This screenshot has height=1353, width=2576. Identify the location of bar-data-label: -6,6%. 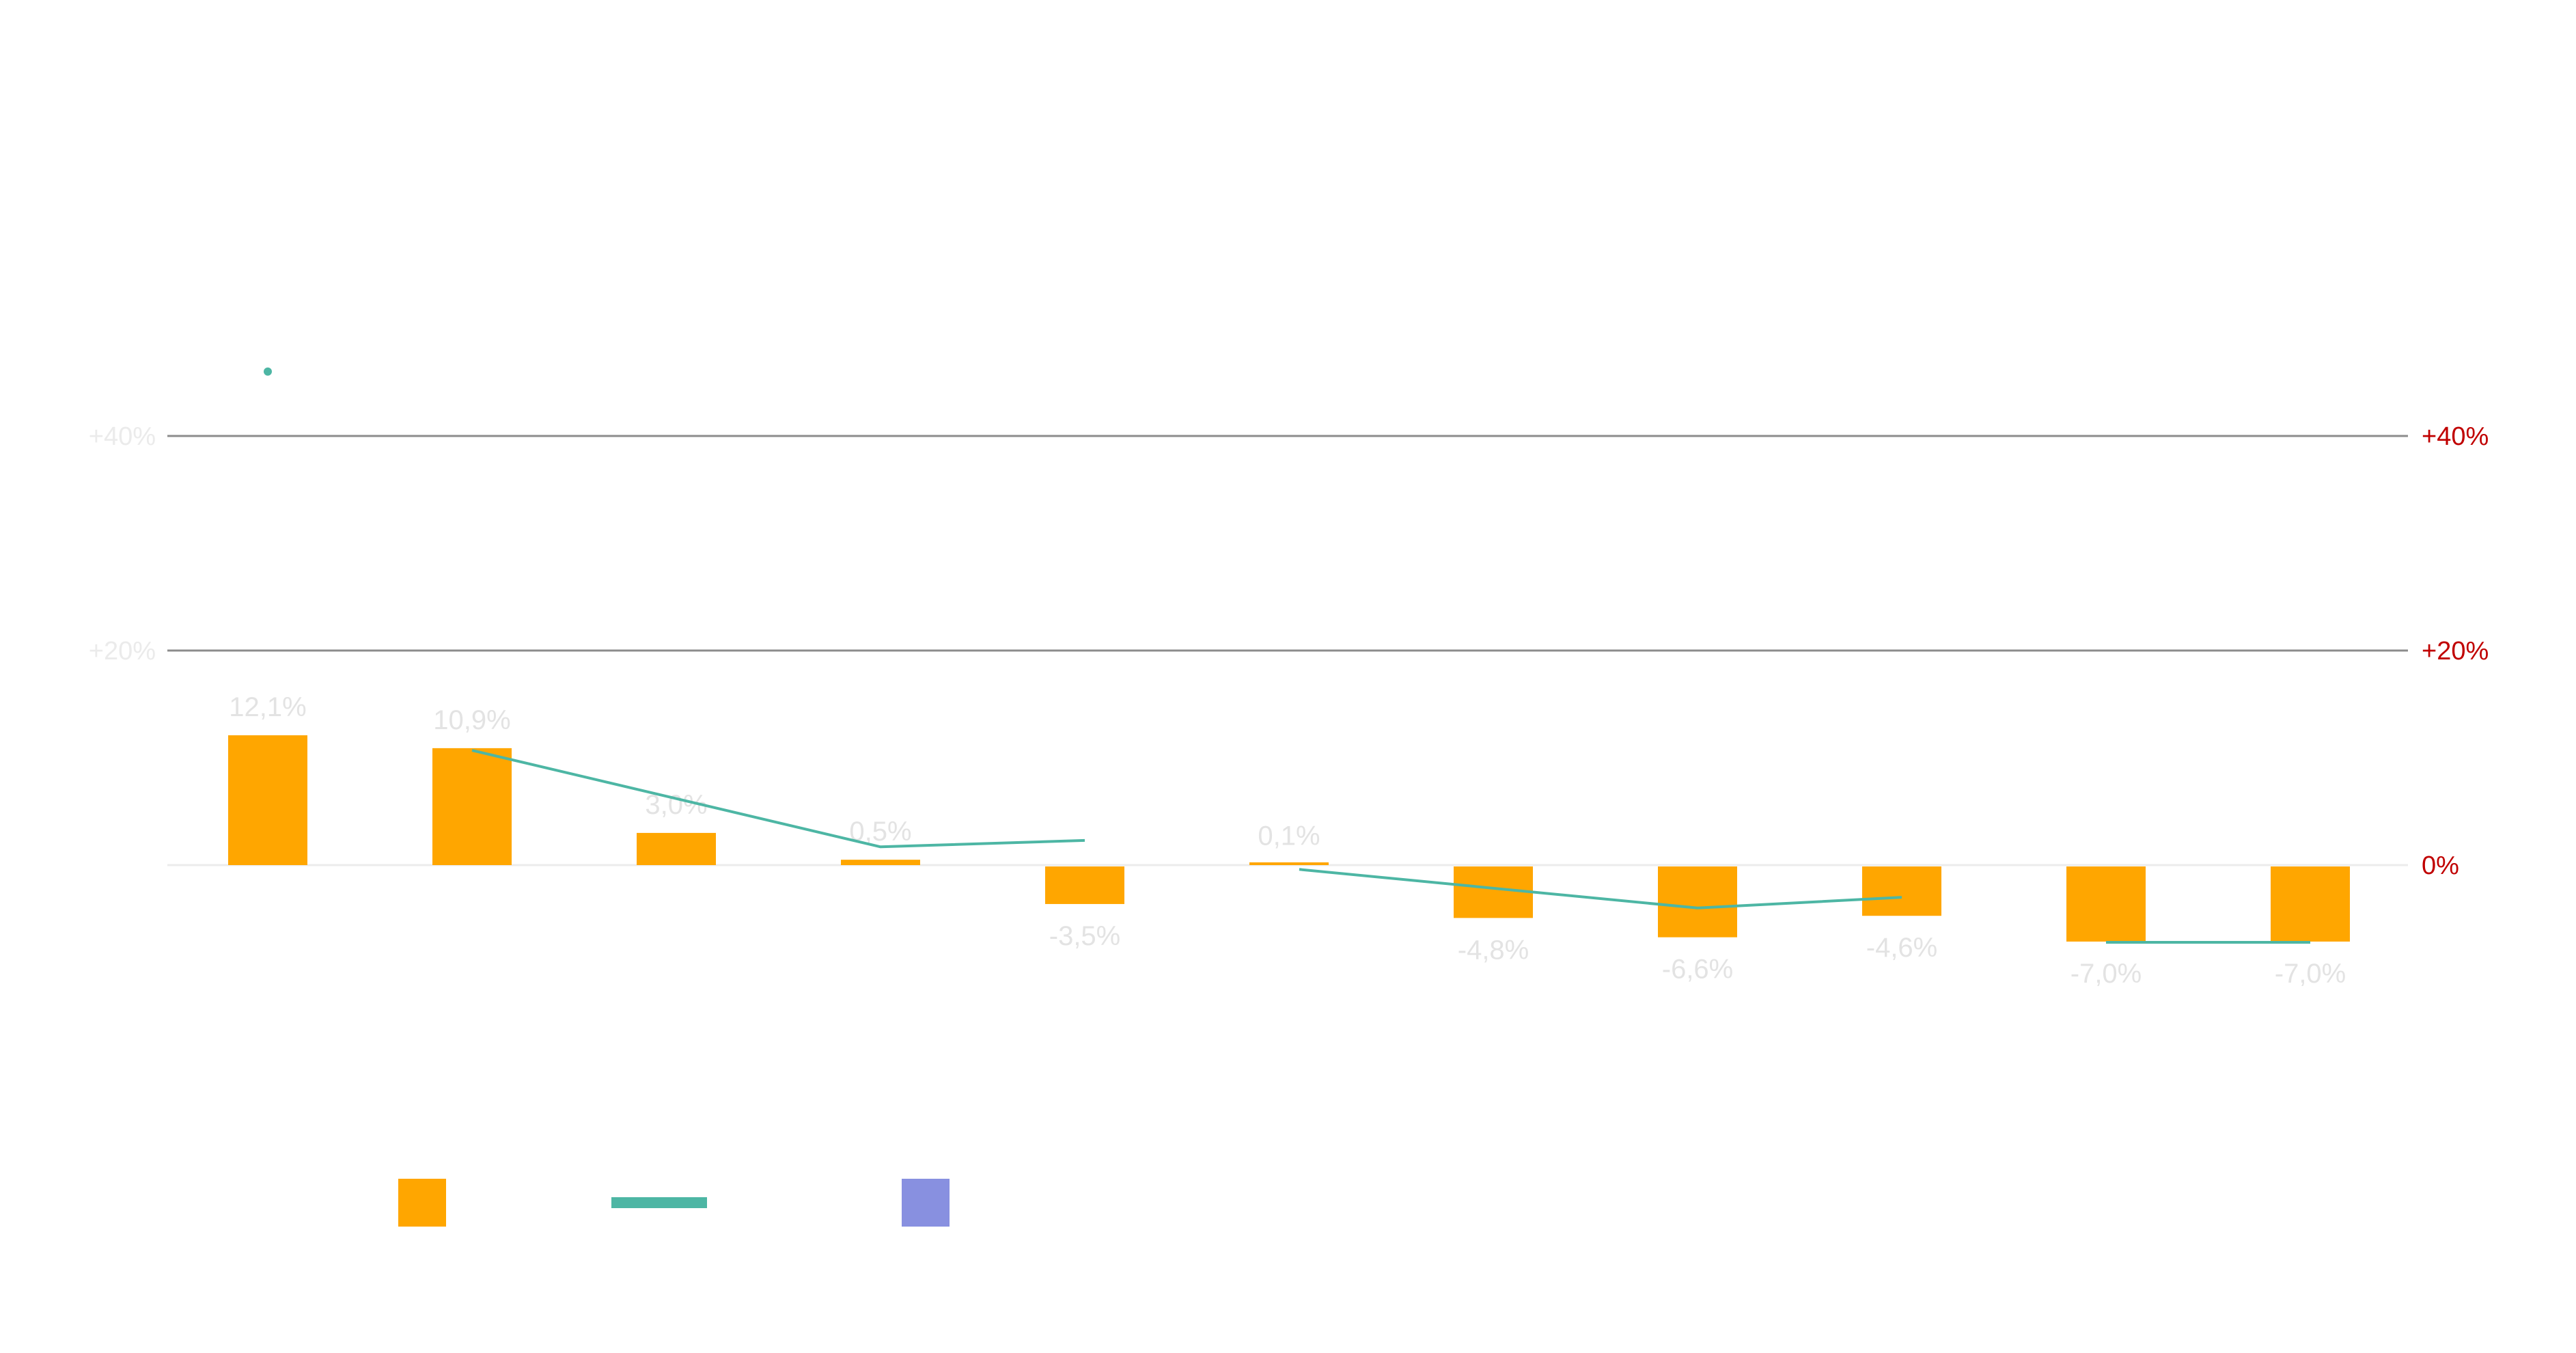
(1698, 970).